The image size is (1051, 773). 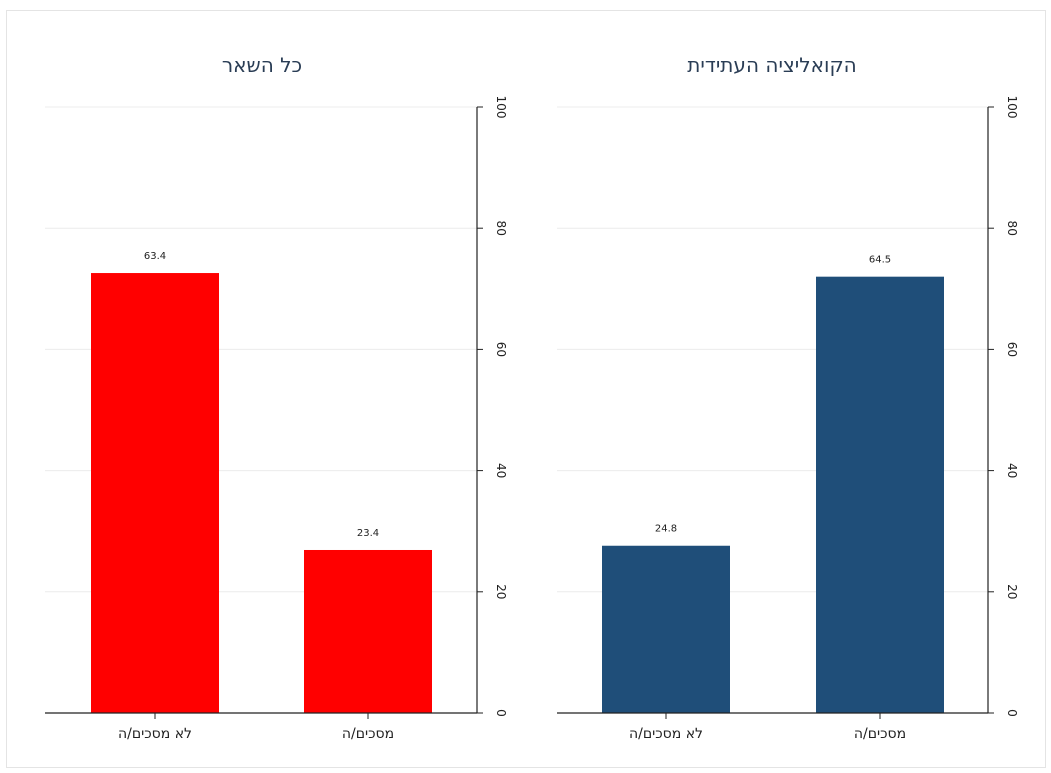 I want to click on panel-title-left: כל השאר, so click(x=262, y=65).